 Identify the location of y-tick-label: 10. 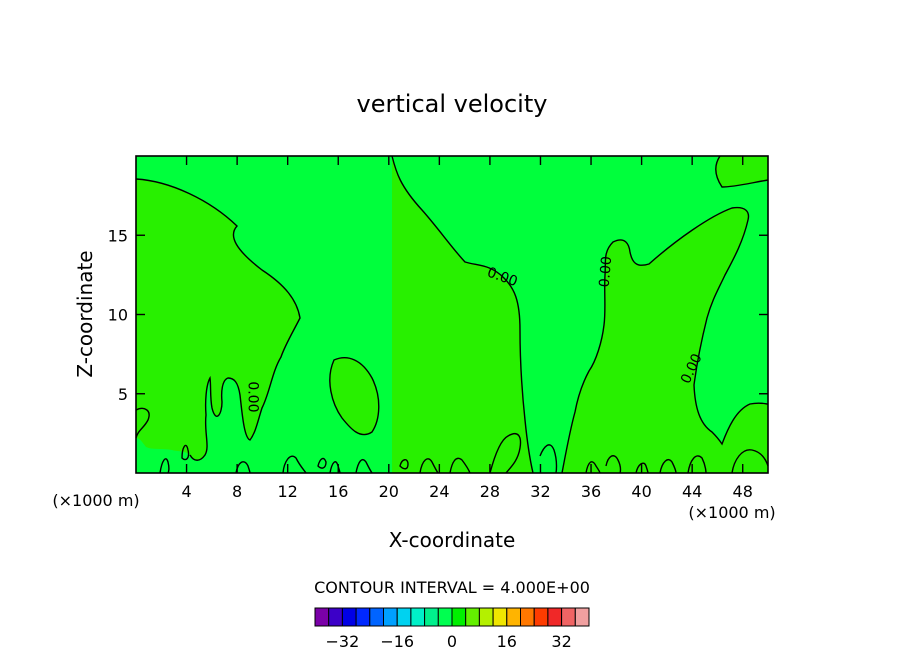
(118, 315).